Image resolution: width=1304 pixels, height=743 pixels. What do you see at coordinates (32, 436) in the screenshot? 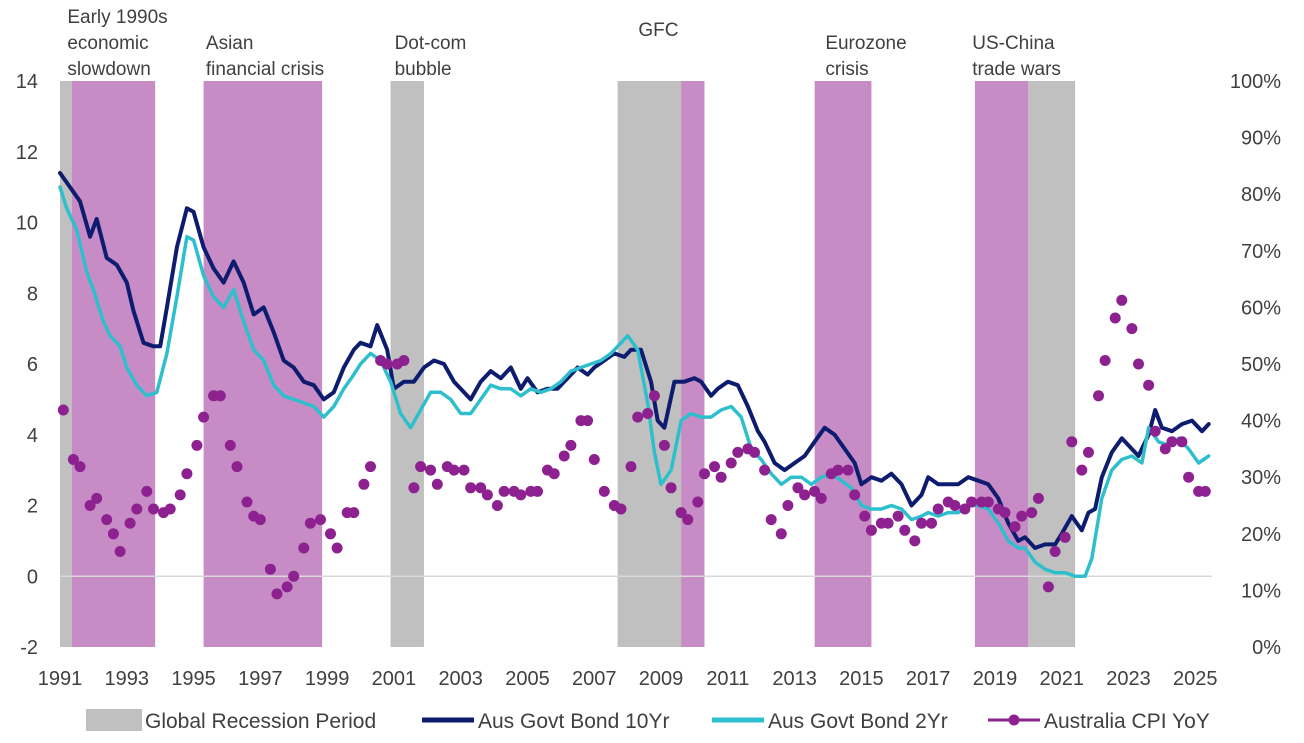
I see `y-left-tick-label: 4` at bounding box center [32, 436].